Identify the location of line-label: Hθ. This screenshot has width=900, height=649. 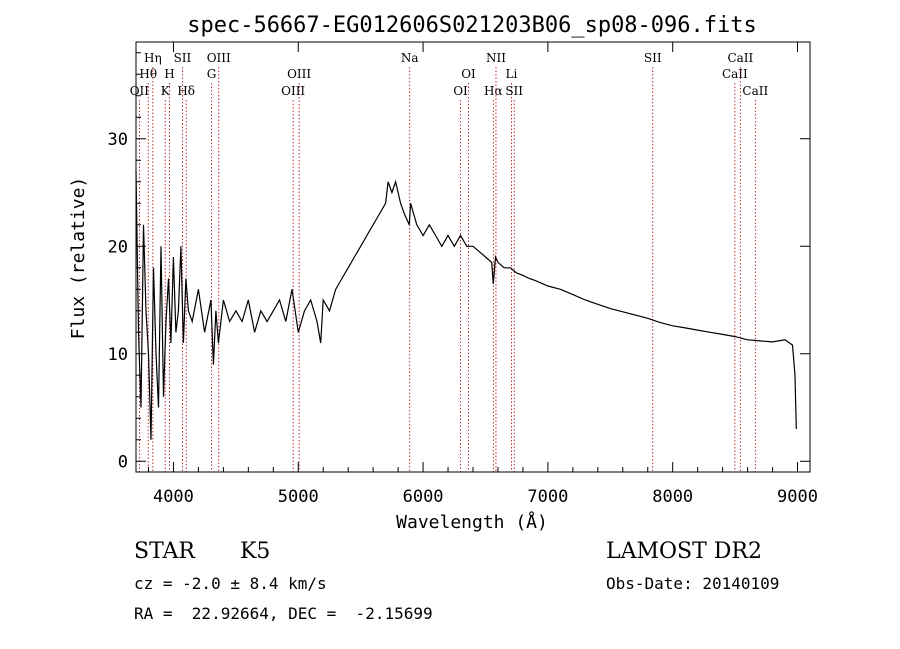
(148, 74).